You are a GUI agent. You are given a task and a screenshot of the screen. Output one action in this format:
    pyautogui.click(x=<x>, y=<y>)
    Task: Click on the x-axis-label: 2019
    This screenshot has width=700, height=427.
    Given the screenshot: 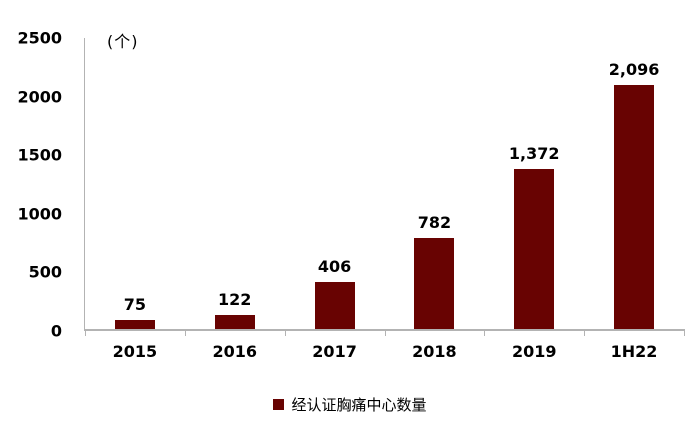 What is the action you would take?
    pyautogui.click(x=534, y=351)
    